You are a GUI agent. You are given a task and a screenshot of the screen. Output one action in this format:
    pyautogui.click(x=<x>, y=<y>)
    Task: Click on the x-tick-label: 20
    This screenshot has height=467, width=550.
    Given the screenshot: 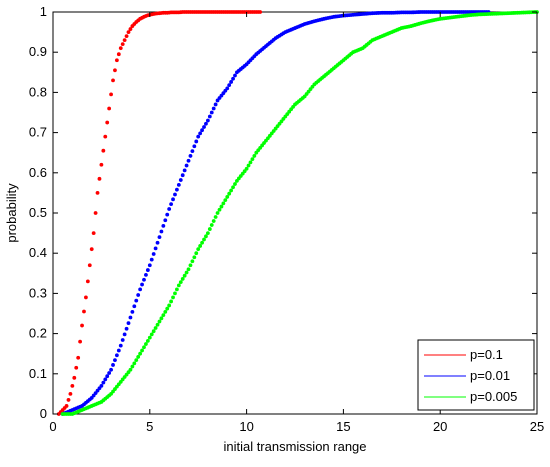 What is the action you would take?
    pyautogui.click(x=440, y=426)
    